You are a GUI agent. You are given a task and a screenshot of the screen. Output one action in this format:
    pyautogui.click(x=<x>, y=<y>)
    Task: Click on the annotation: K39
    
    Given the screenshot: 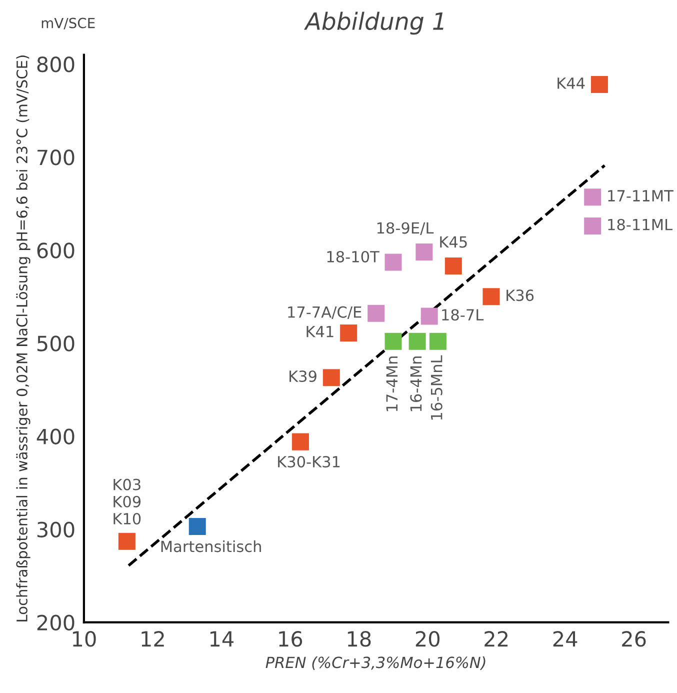 What is the action you would take?
    pyautogui.click(x=303, y=376)
    